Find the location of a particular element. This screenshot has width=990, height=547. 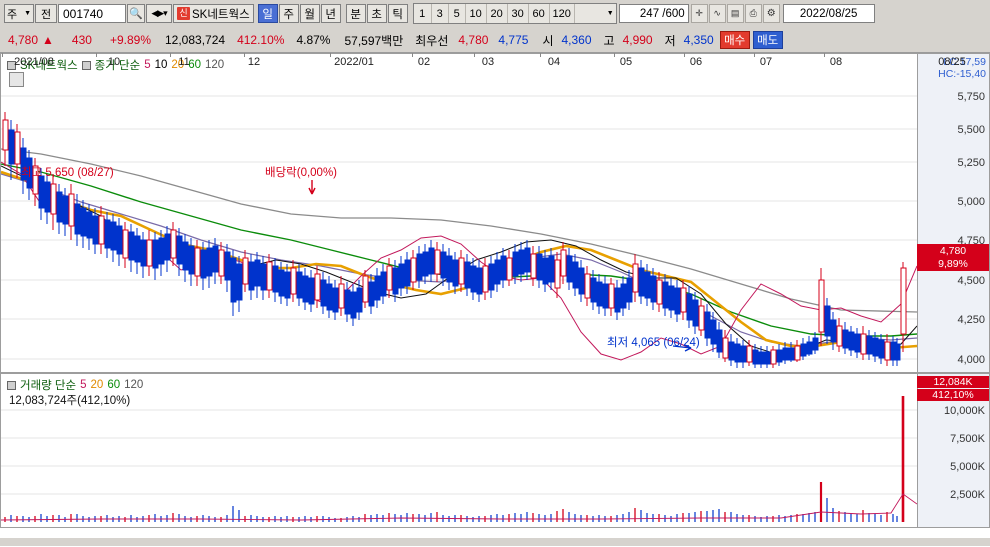

prev-button: 전 is located at coordinates (46, 13).